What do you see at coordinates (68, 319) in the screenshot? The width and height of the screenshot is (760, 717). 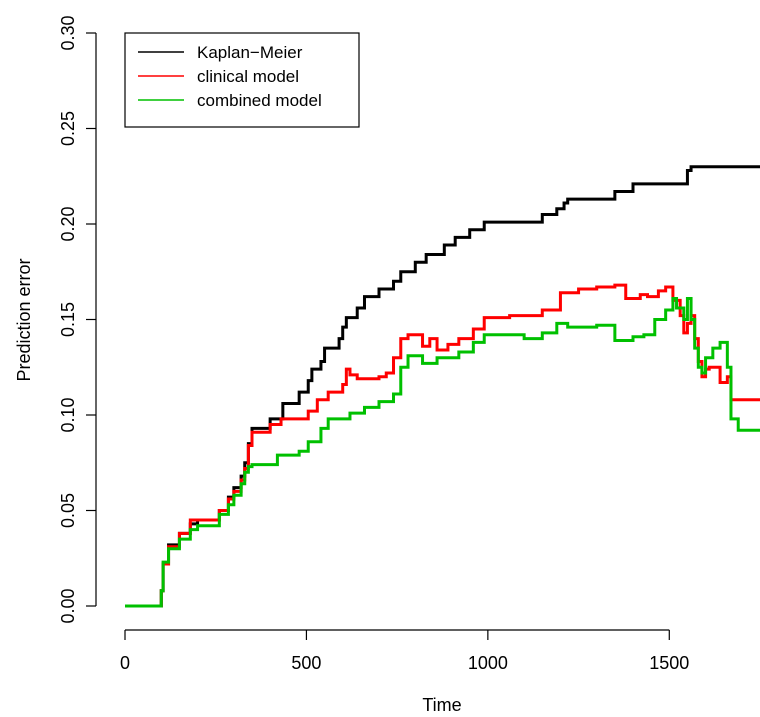 I see `y-tick-label: 0.15` at bounding box center [68, 319].